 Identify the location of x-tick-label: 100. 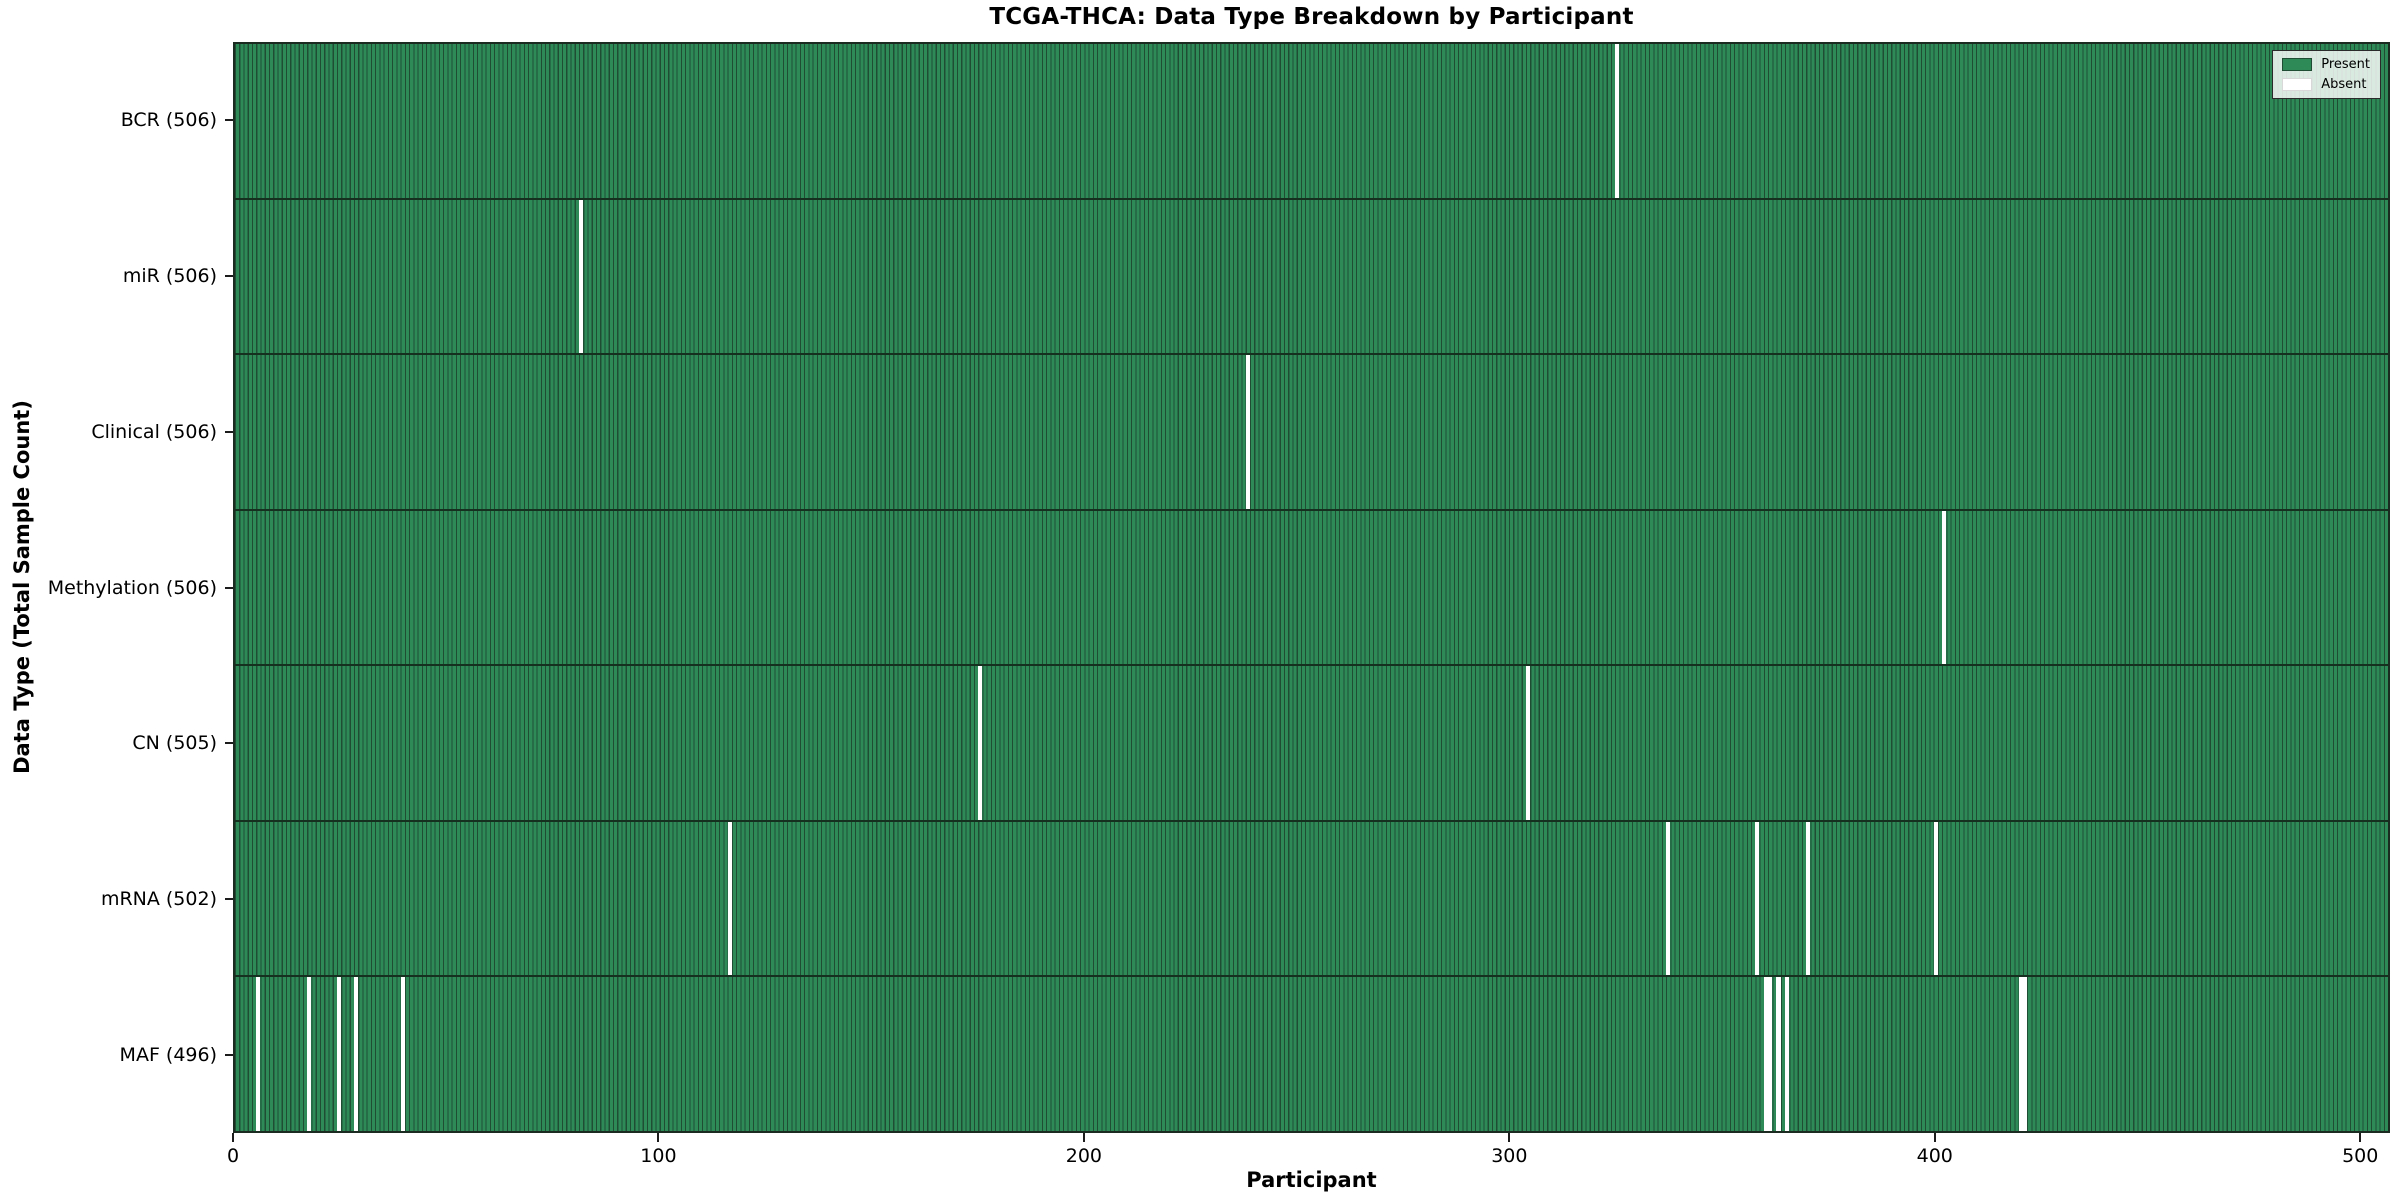
(658, 1156).